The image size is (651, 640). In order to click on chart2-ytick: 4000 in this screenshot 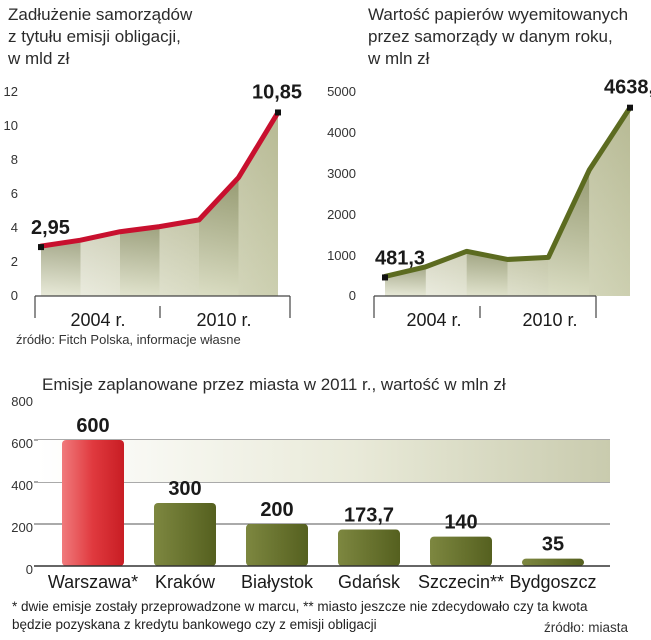, I will do `click(341, 132)`.